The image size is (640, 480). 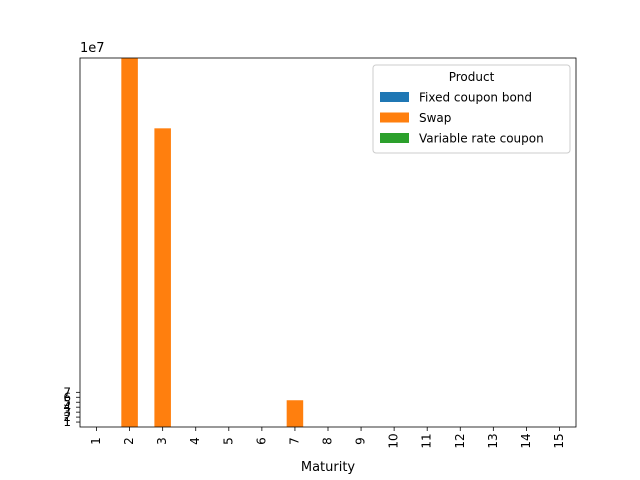 I want to click on y-tick-label: 1, so click(x=67, y=422).